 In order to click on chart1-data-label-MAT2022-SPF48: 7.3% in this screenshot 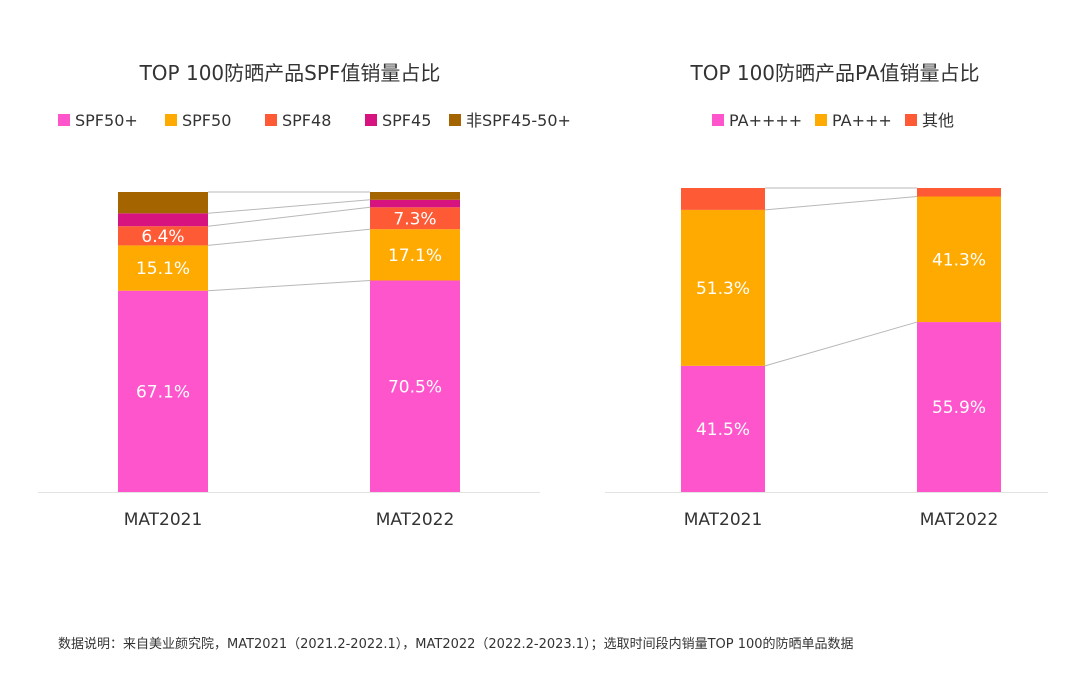, I will do `click(414, 219)`.